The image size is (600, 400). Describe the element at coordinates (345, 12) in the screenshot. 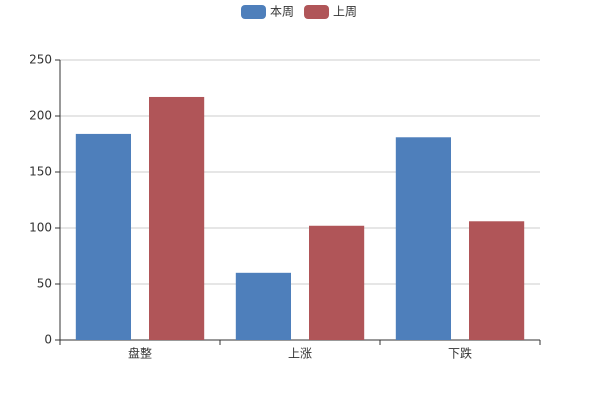

I see `legend-label: 上周` at that location.